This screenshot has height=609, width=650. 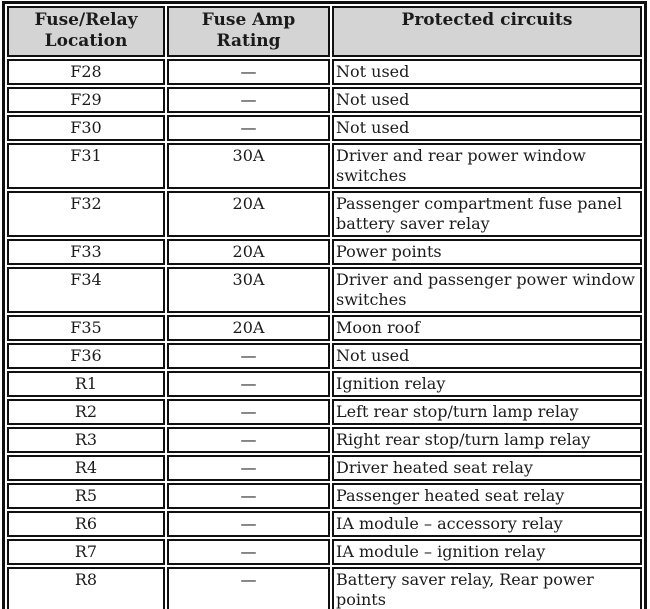 What do you see at coordinates (86, 128) in the screenshot?
I see `fuse-location-cell: F30` at bounding box center [86, 128].